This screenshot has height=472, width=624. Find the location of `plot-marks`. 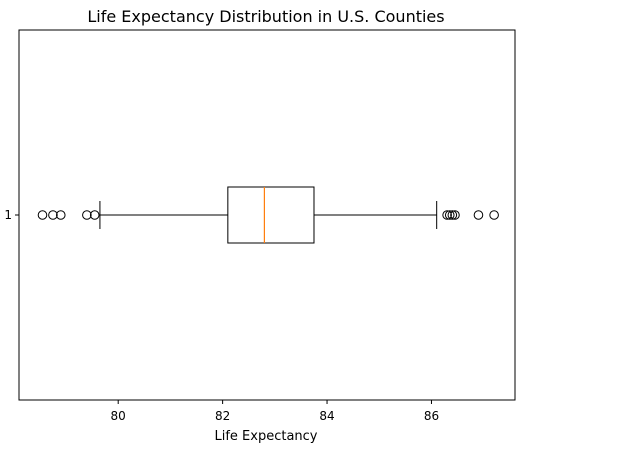

plot-marks is located at coordinates (268, 215).